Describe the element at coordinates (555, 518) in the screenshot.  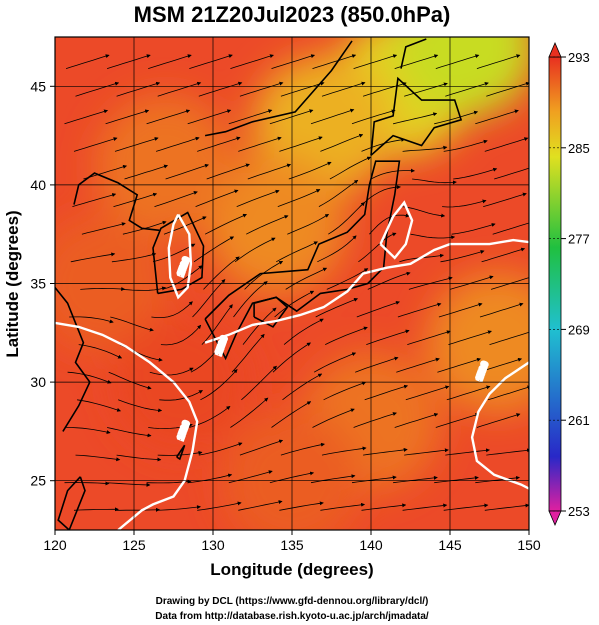
I see `colorbar-bottom-arrow` at that location.